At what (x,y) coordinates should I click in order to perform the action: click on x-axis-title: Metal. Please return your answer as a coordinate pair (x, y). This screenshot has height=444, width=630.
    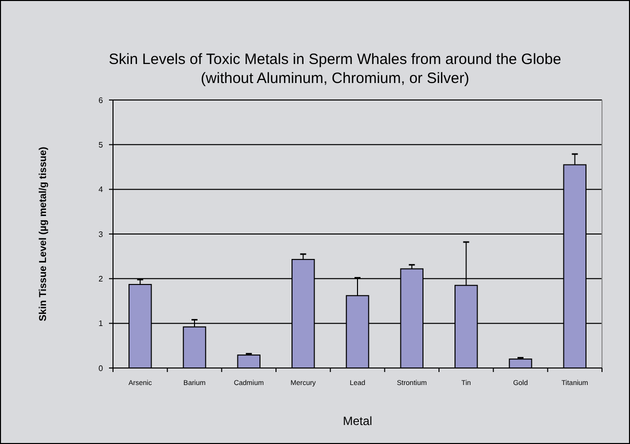
    Looking at the image, I should click on (357, 421).